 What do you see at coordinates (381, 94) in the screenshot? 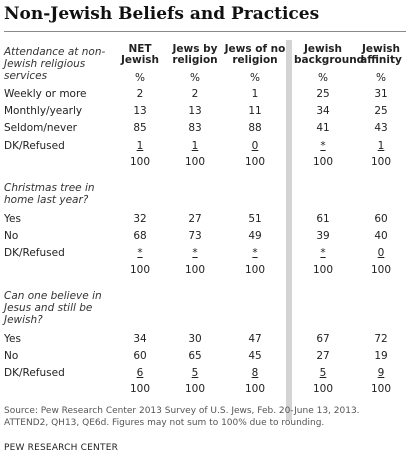
I see `table-cell: 31` at bounding box center [381, 94].